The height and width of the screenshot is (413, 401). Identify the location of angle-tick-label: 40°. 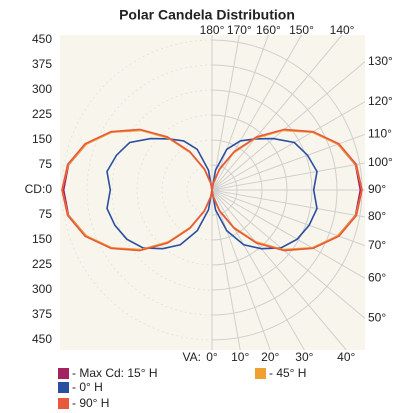
(346, 357).